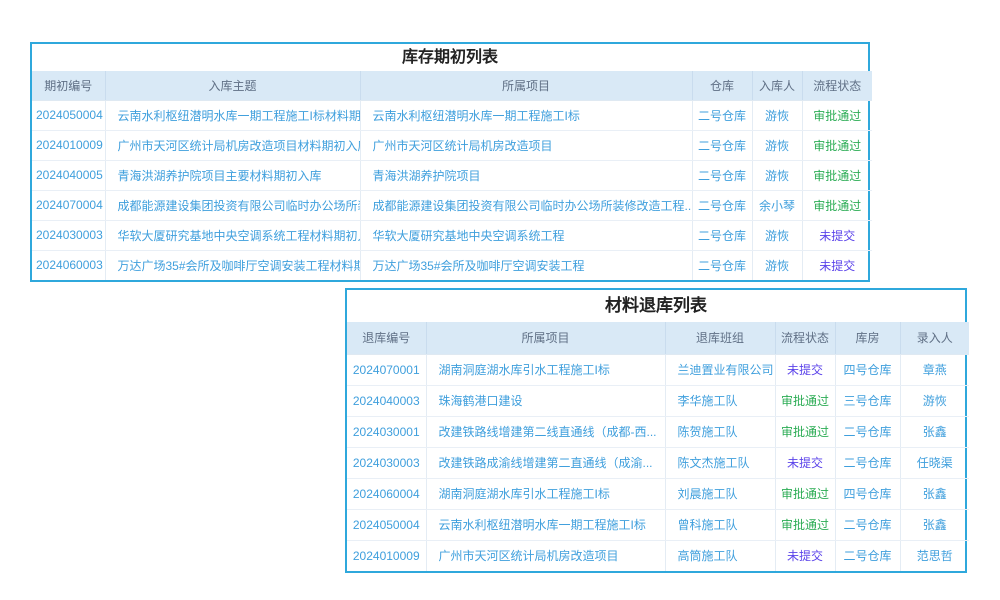  I want to click on cell: 华软大厦研究基地中央空调系统工程材料期初入库, so click(233, 235).